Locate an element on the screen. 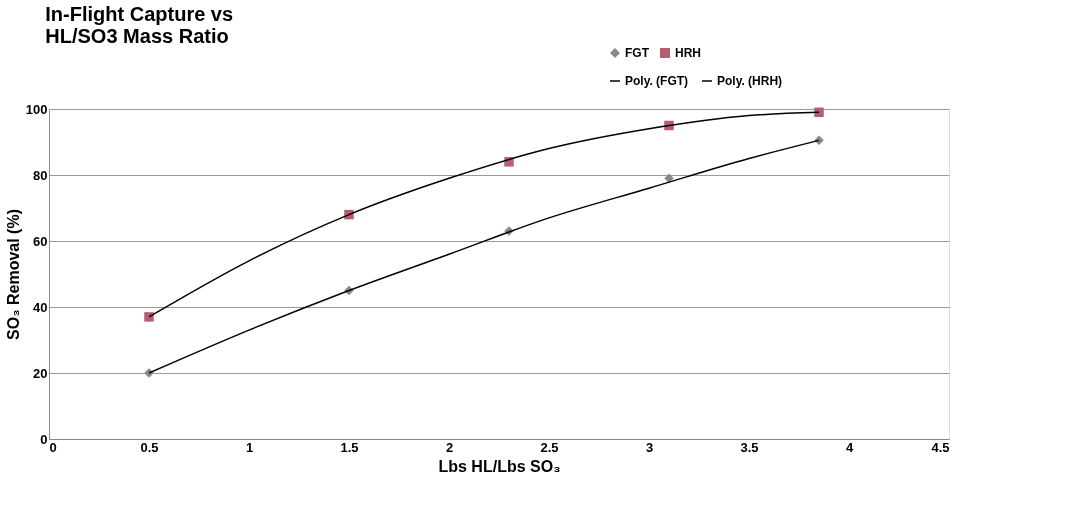 The width and height of the screenshot is (1089, 526). legend-label: FGT is located at coordinates (637, 53).